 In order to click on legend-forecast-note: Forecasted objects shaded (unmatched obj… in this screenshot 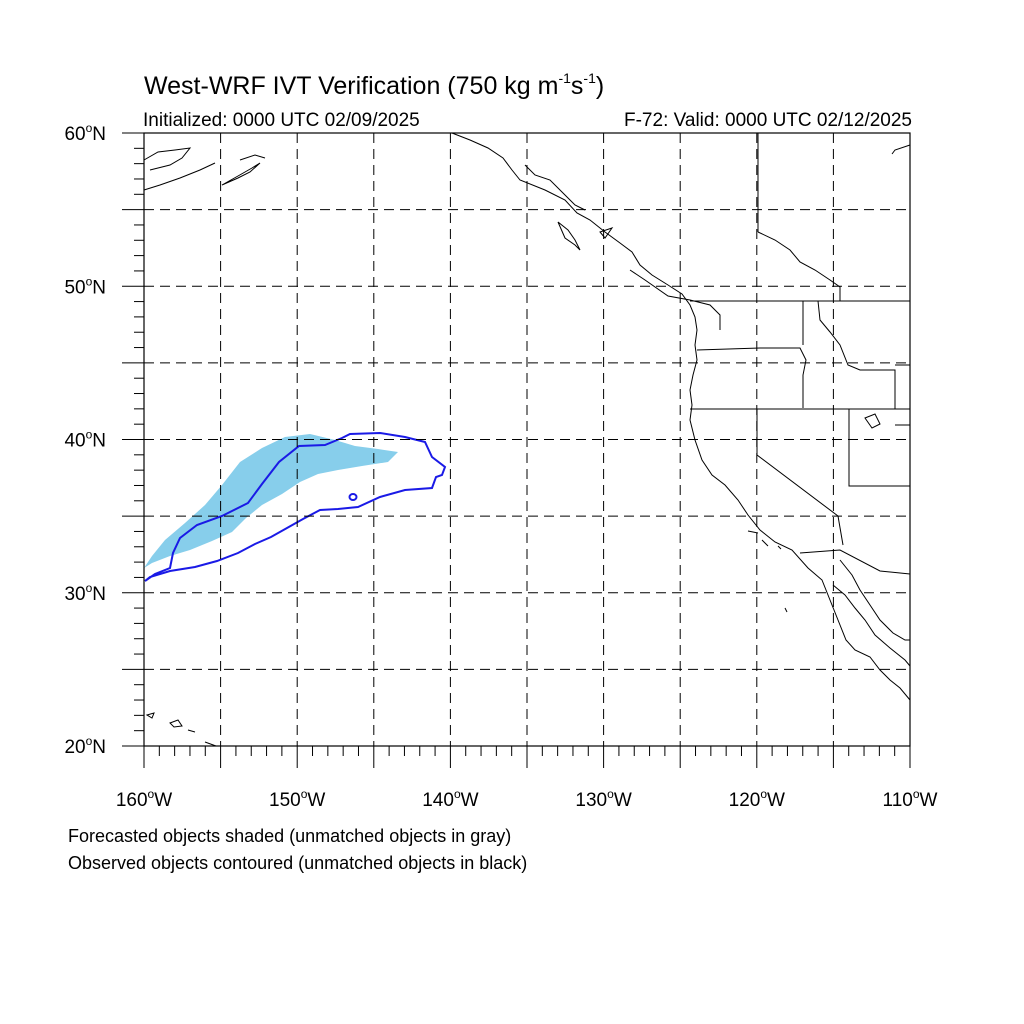, I will do `click(290, 836)`.